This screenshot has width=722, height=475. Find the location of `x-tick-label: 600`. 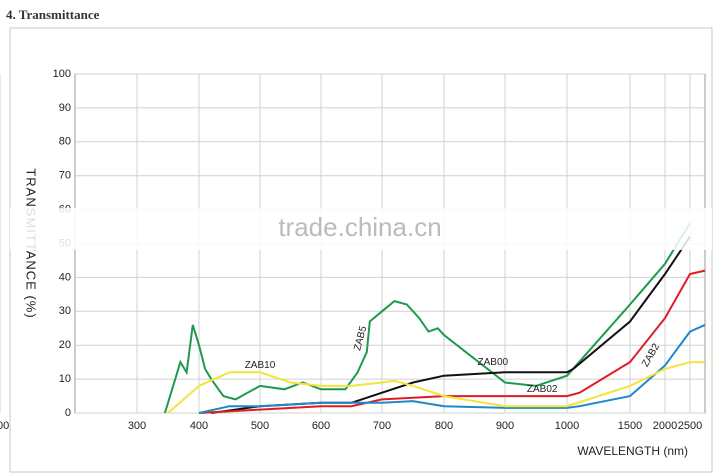

x-tick-label: 600 is located at coordinates (321, 426).